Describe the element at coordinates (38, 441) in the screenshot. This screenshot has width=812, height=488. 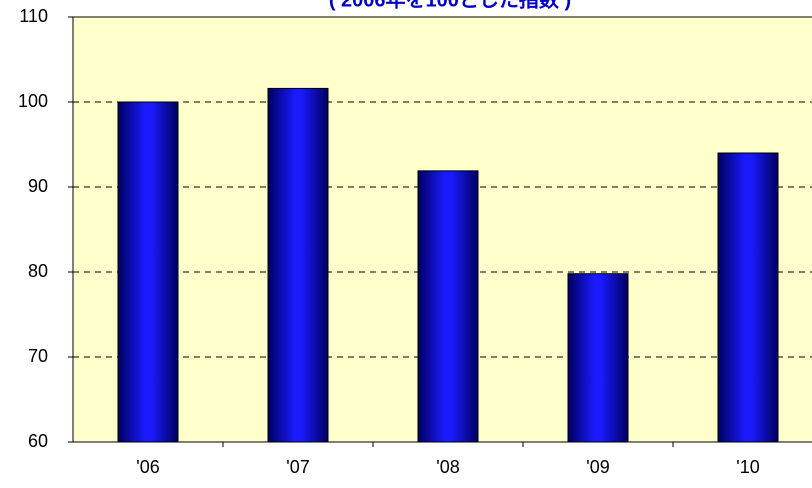
I see `y-tick-label: 60` at that location.